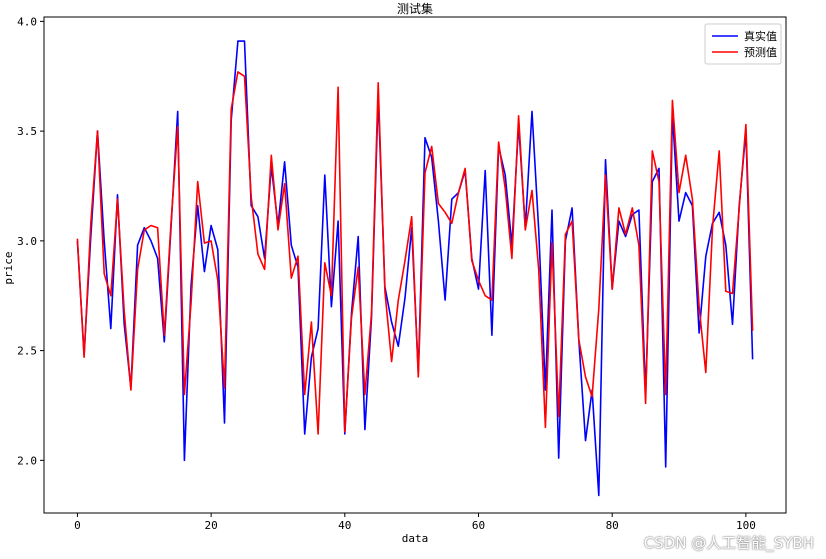 This screenshot has width=826, height=559. Describe the element at coordinates (27, 460) in the screenshot. I see `y-tick-label: 2.0` at that location.